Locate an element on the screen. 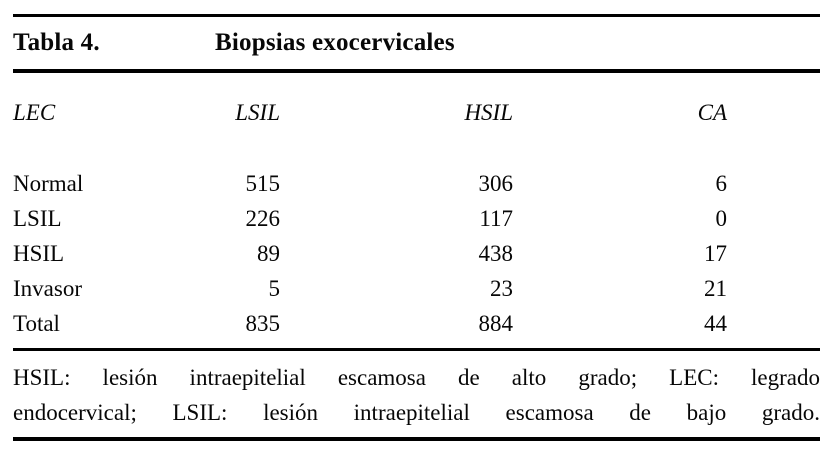 Image resolution: width=833 pixels, height=460 pixels. cell-value: 117 is located at coordinates (496, 218).